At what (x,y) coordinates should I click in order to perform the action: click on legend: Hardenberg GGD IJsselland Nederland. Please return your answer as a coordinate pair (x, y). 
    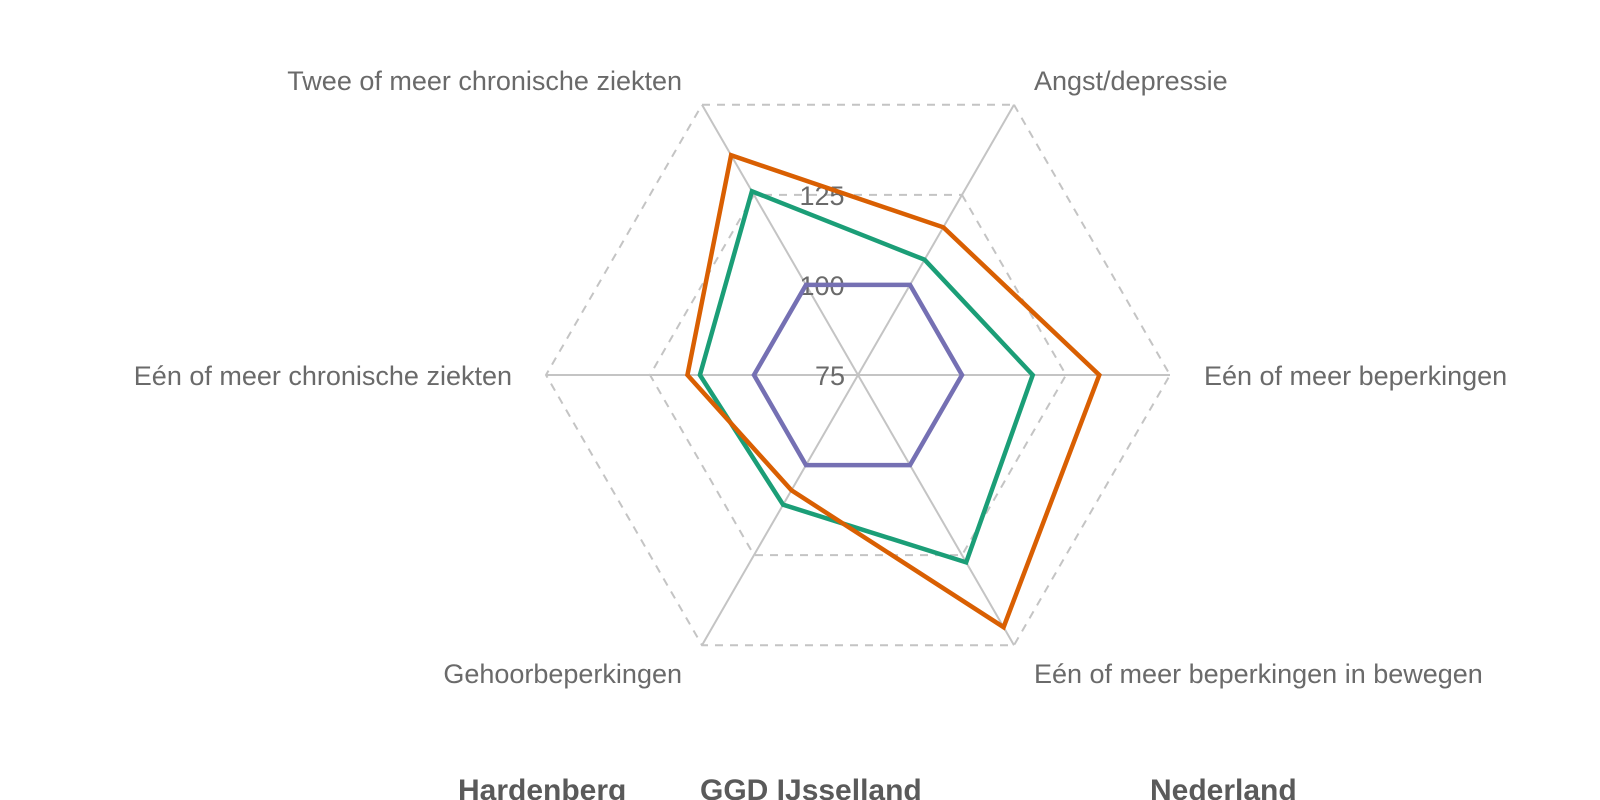
    Looking at the image, I should click on (877, 787).